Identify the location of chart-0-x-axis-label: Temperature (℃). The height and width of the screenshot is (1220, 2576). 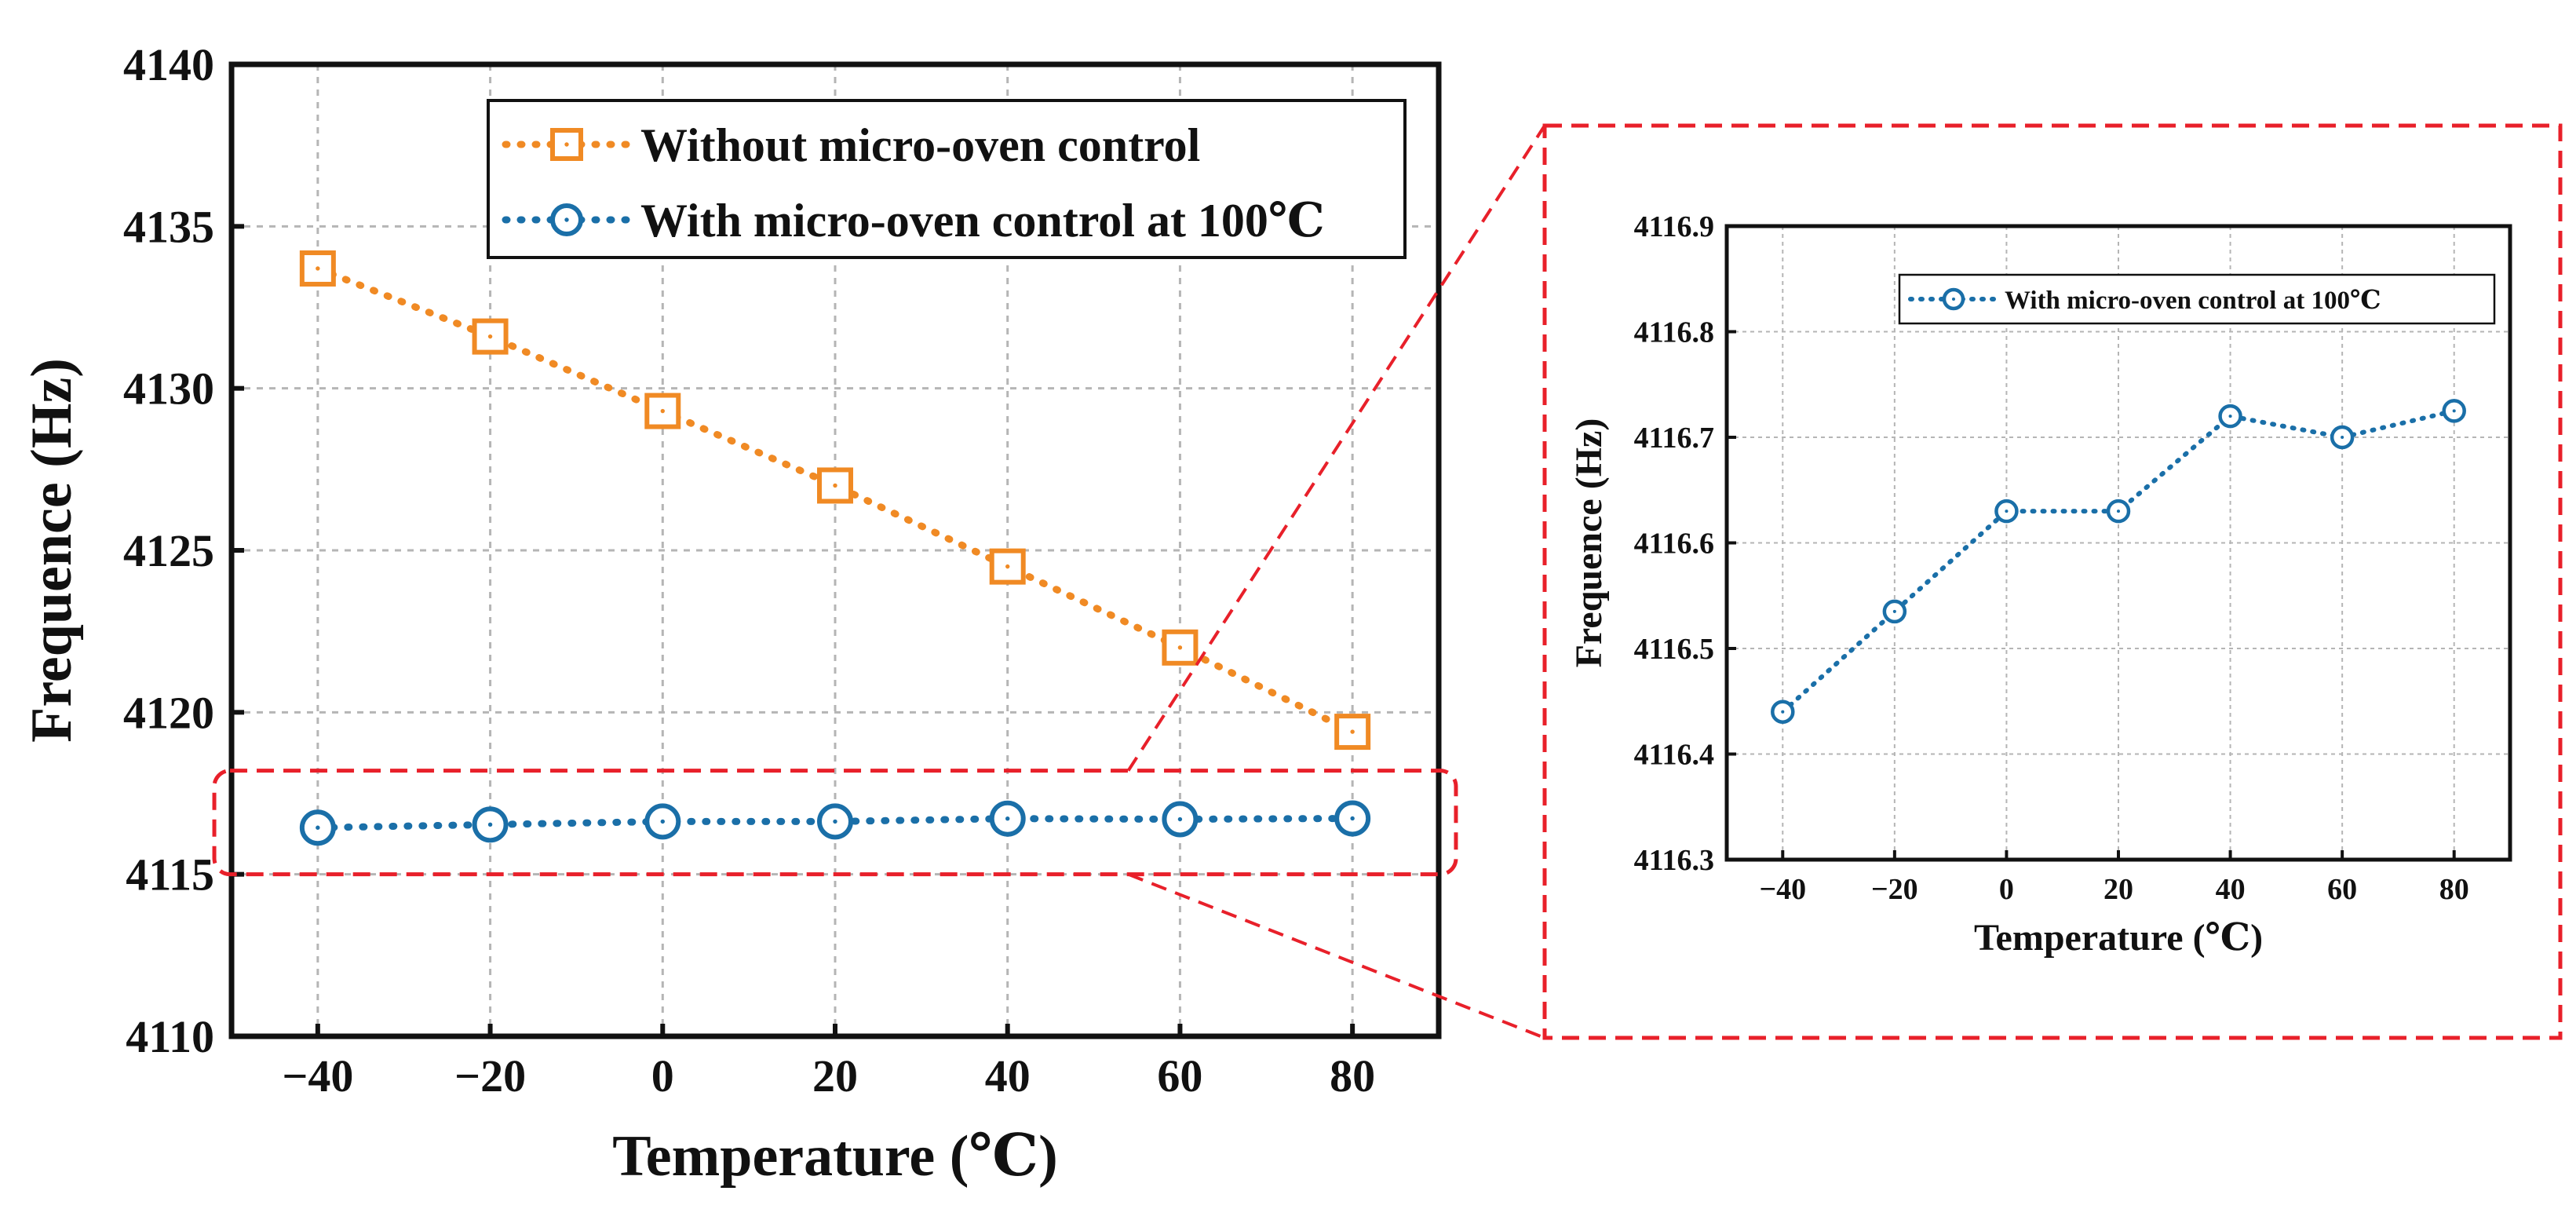
(835, 1156).